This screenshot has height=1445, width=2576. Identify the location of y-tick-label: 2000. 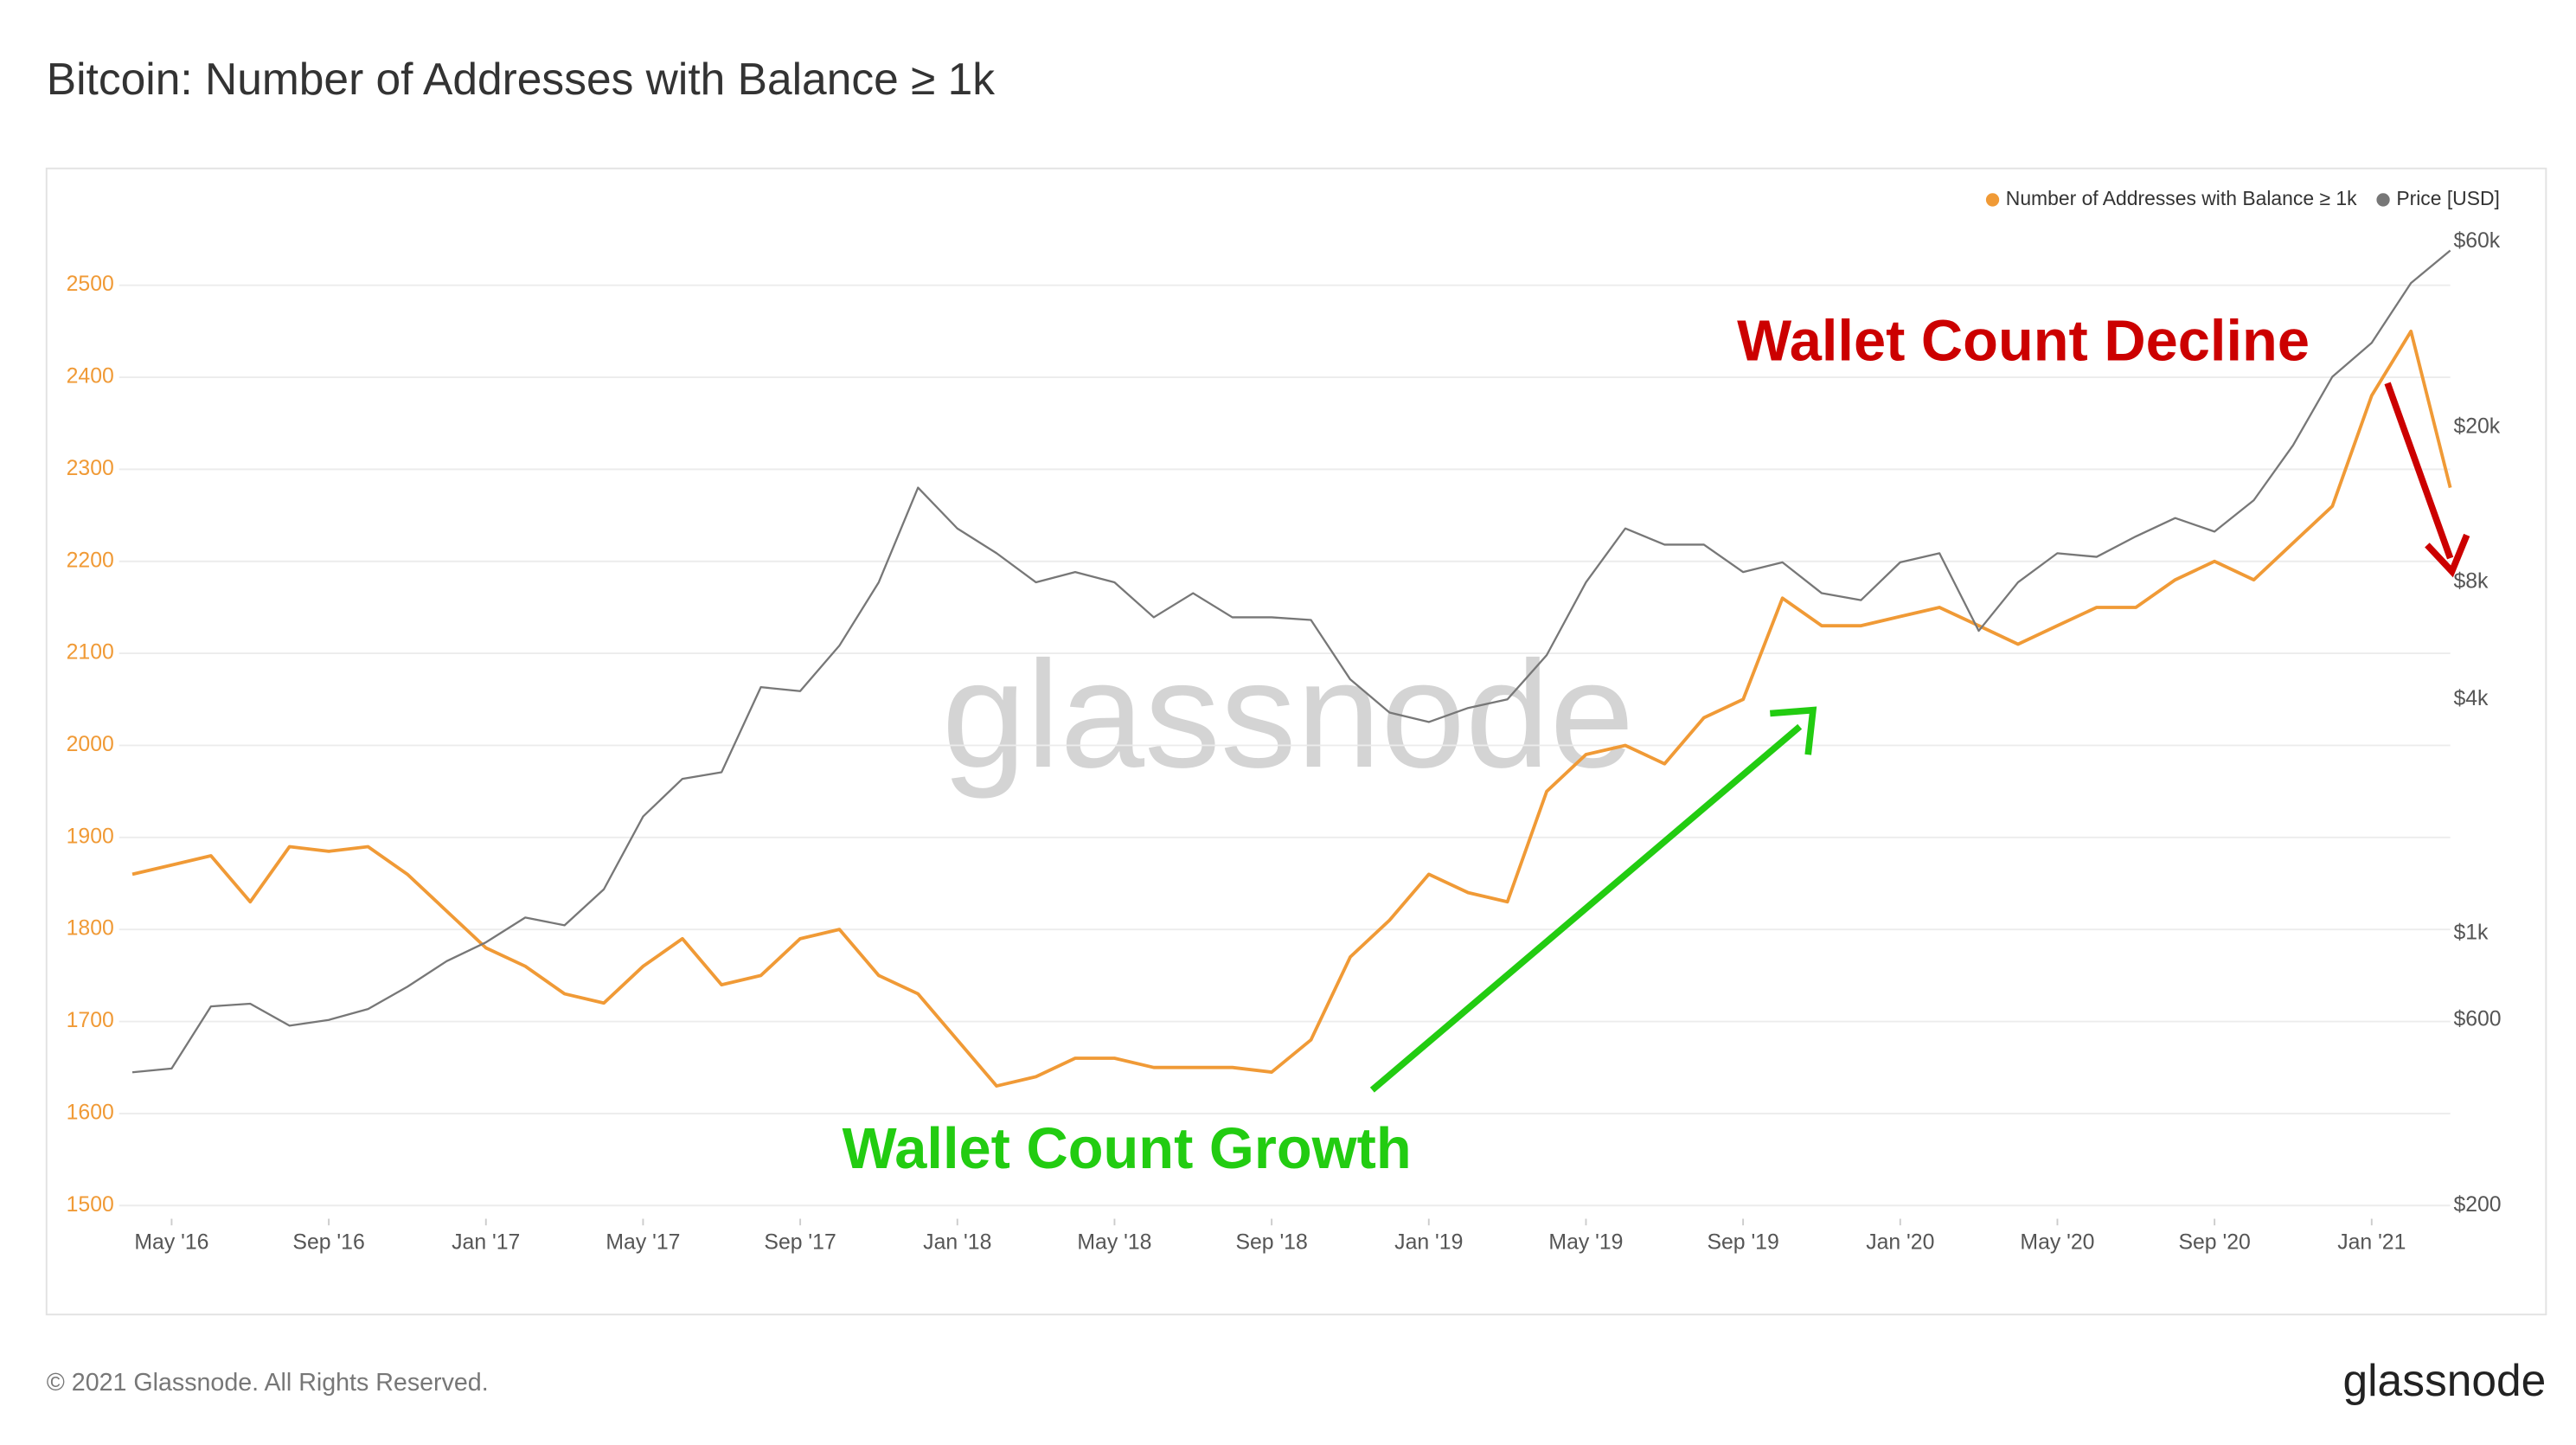
(90, 744).